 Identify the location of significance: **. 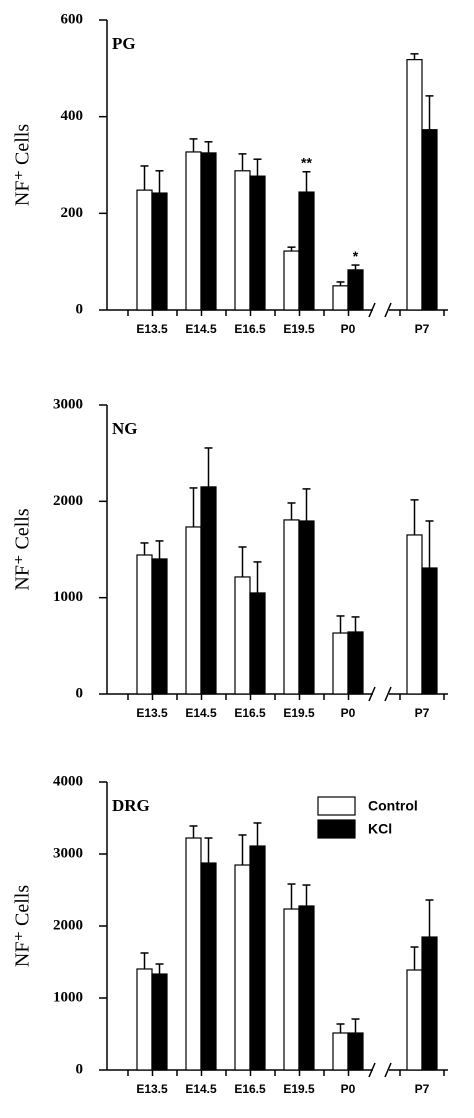
(306, 162).